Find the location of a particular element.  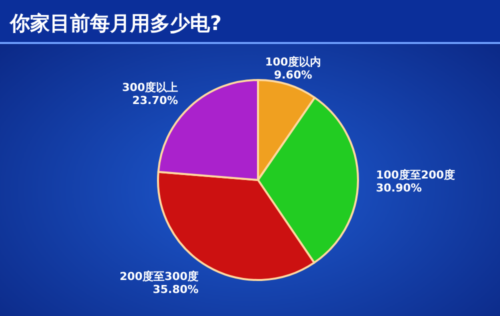

slice-label: 300度以上 is located at coordinates (150, 87).